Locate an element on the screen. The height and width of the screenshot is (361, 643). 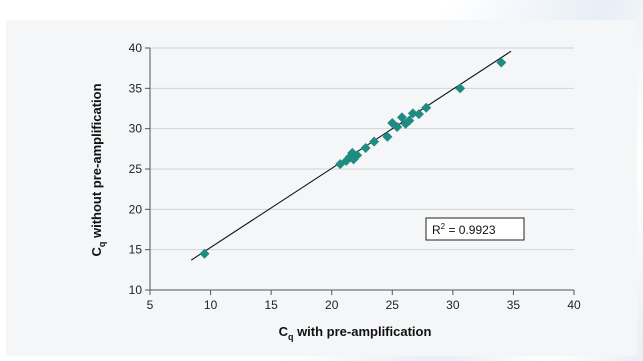
y-axis-label: Cq without pre-amplification is located at coordinates (98, 169).